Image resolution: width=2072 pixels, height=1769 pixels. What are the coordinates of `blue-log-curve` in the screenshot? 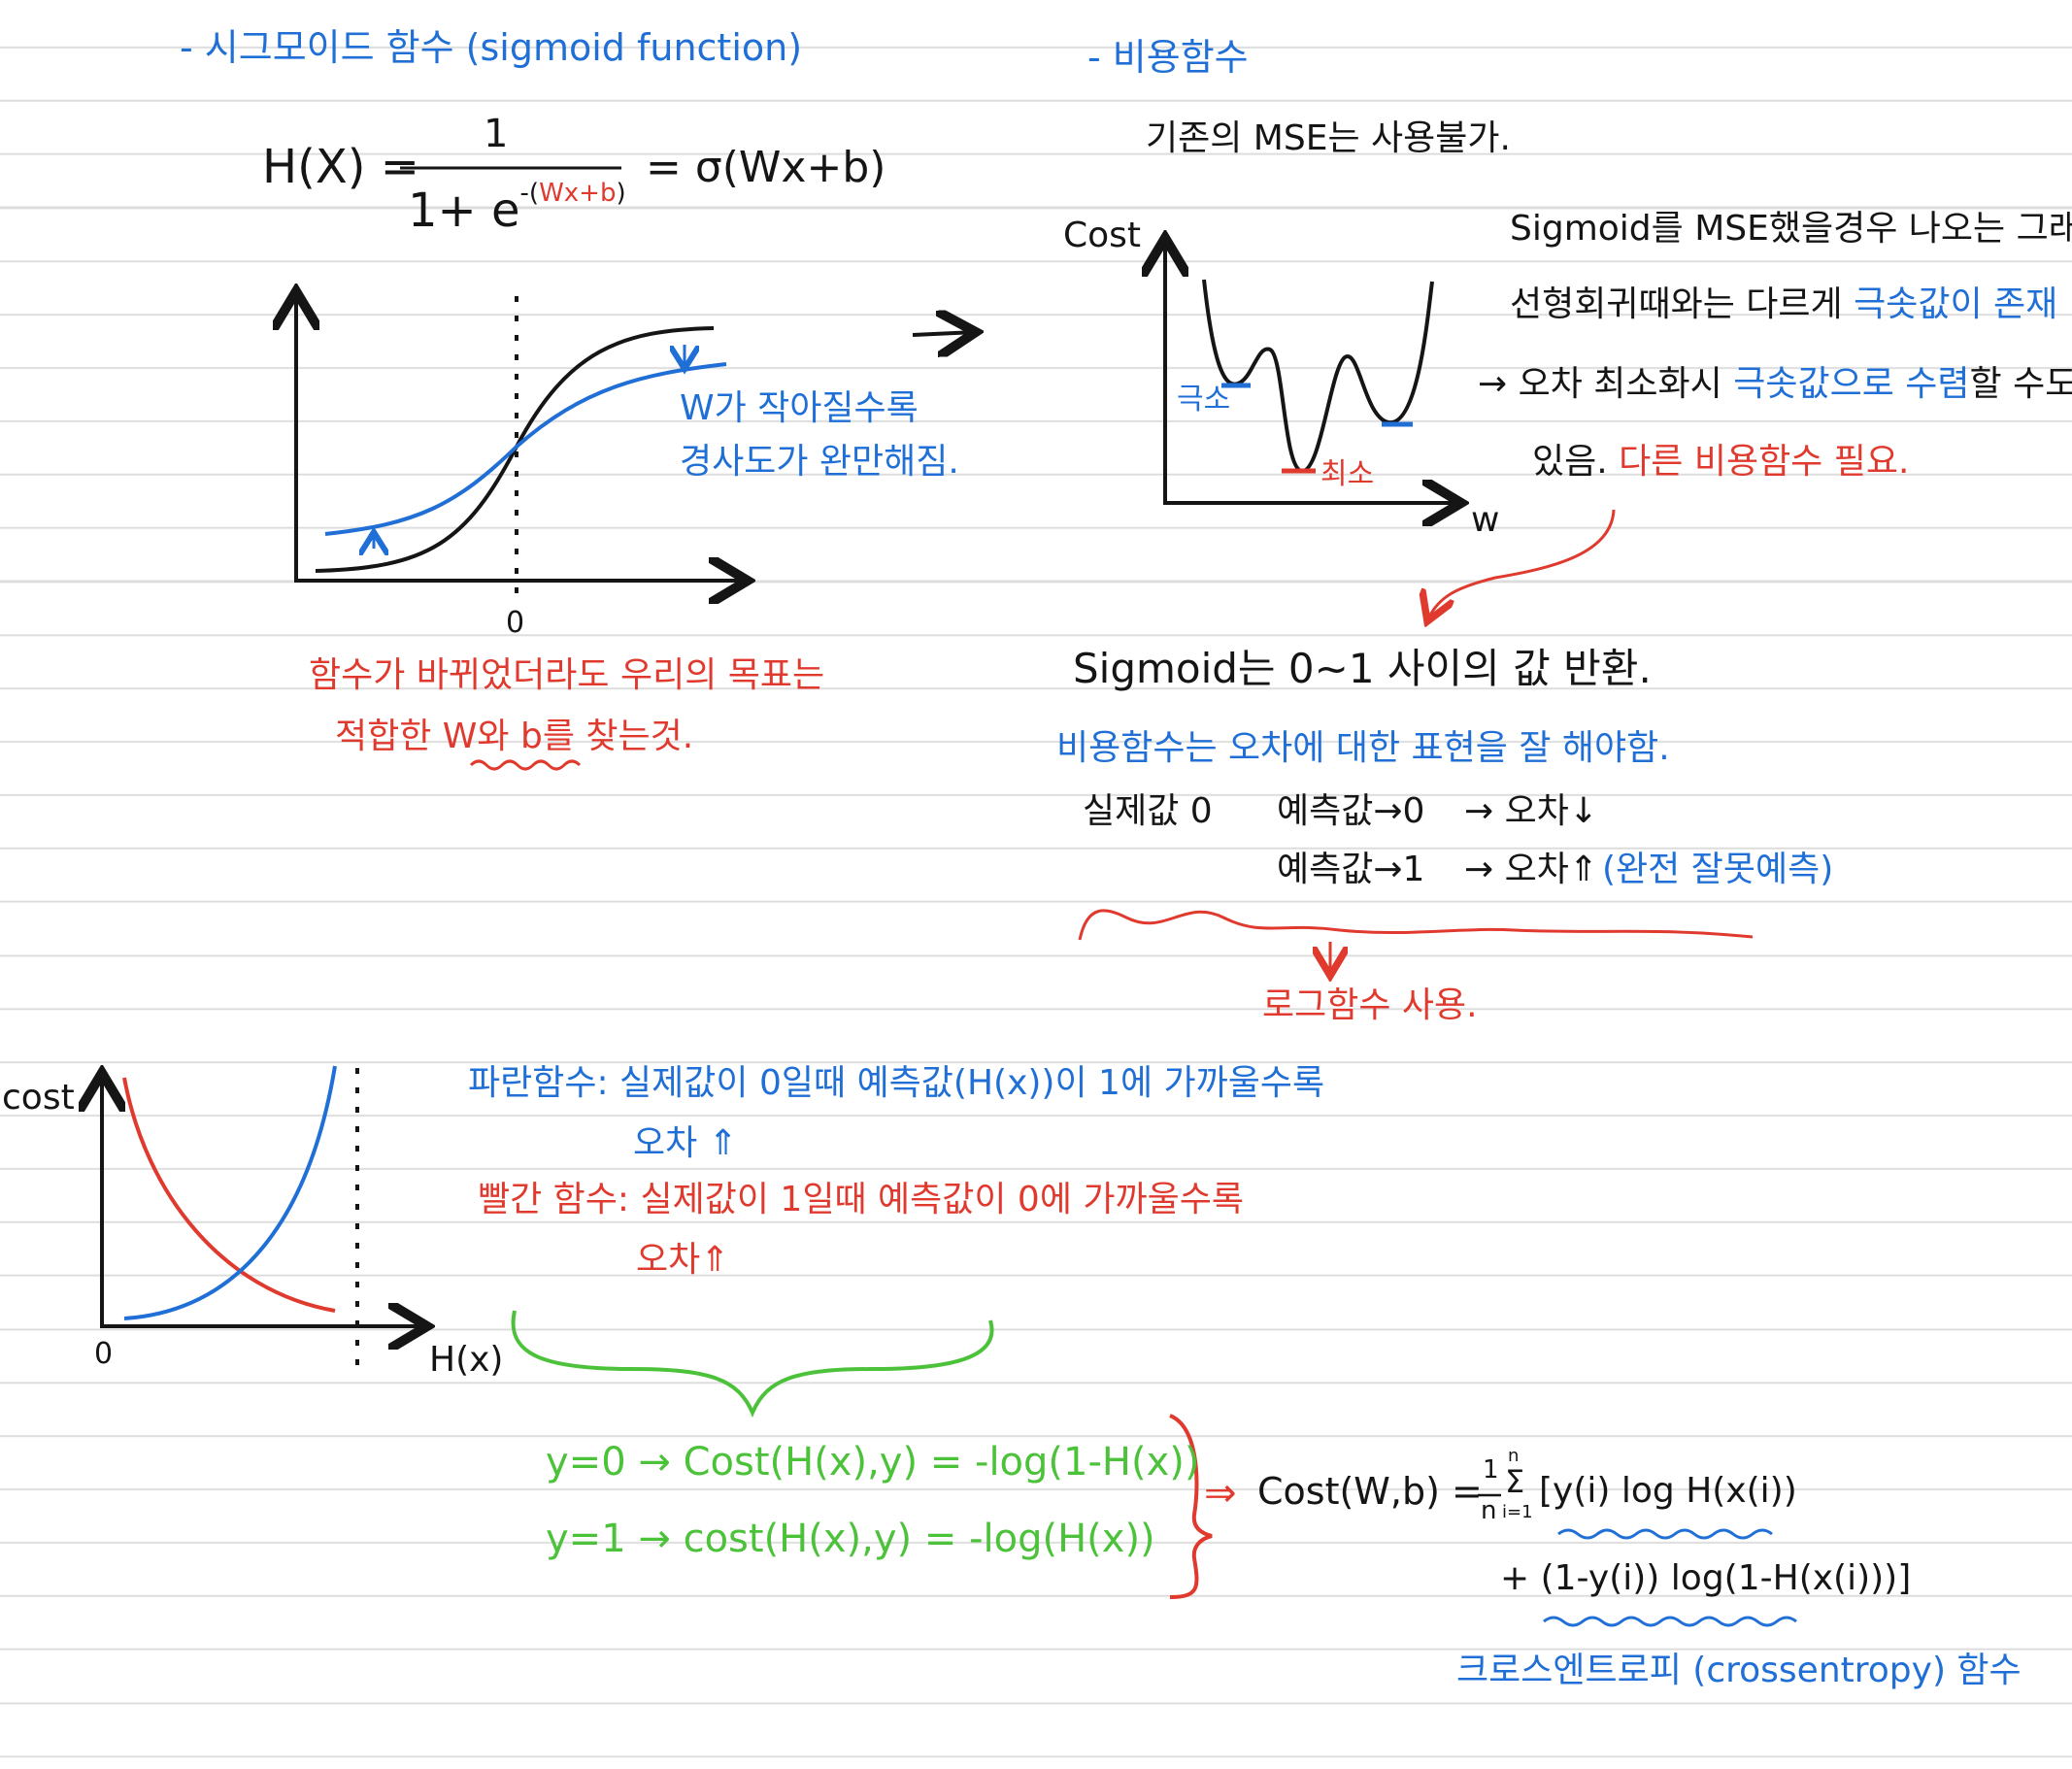 It's located at (230, 1192).